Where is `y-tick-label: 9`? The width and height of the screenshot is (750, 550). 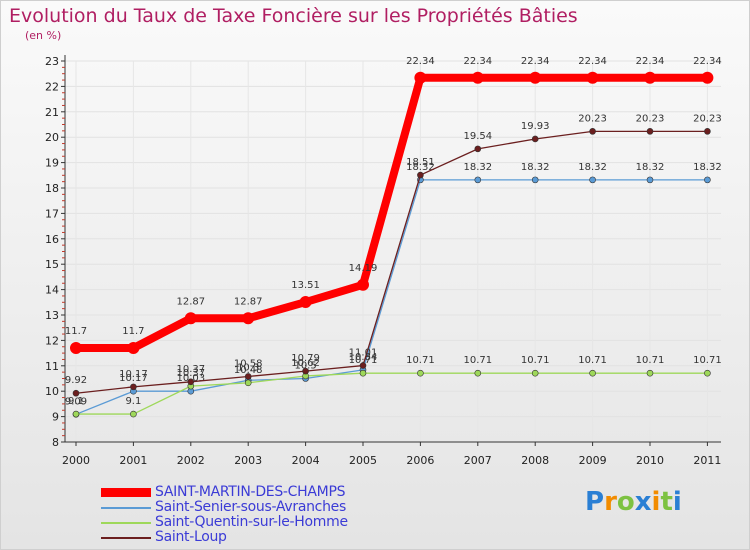 y-tick-label: 9 is located at coordinates (55, 417).